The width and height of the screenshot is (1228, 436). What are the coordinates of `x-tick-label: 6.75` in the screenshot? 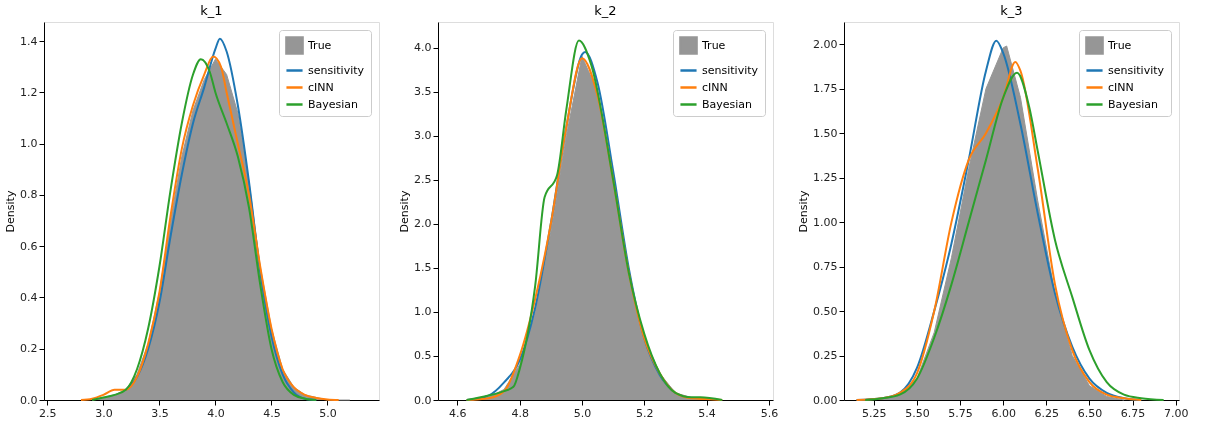 It's located at (1133, 413).